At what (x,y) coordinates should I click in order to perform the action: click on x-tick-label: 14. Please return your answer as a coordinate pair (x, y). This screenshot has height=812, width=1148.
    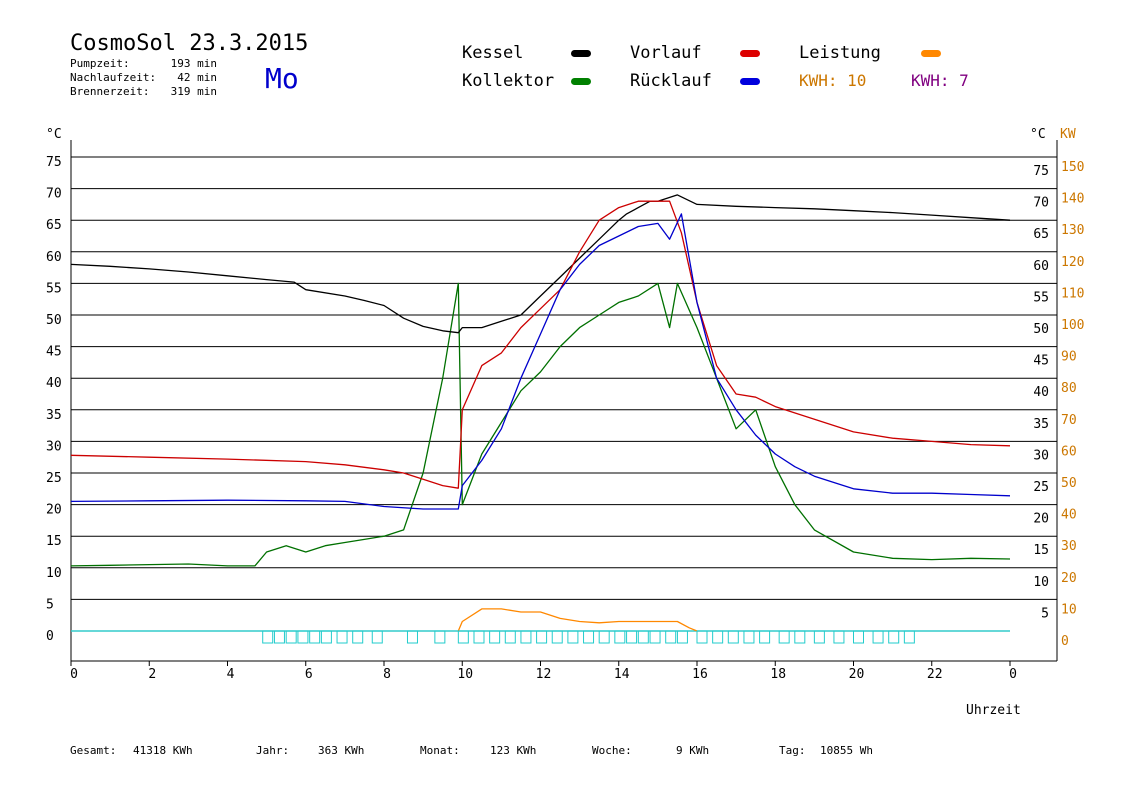
    Looking at the image, I should click on (622, 674).